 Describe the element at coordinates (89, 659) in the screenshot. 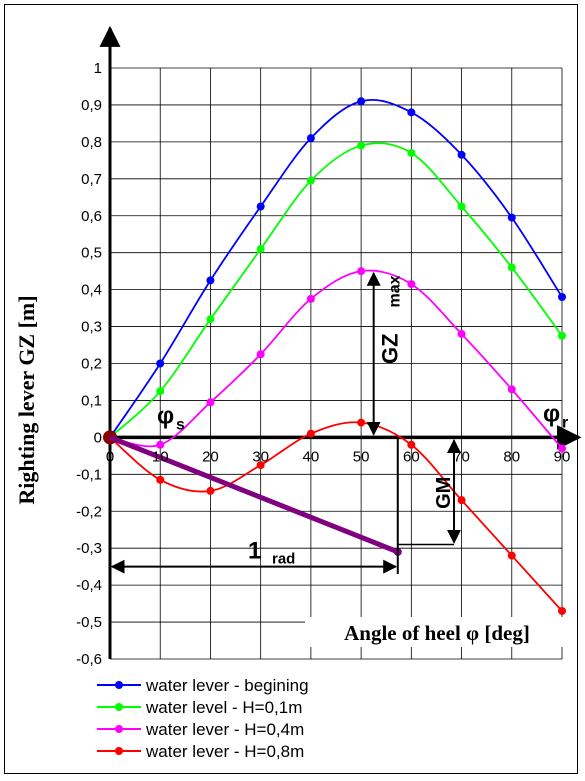

I see `y-tick-label: -0,6` at that location.